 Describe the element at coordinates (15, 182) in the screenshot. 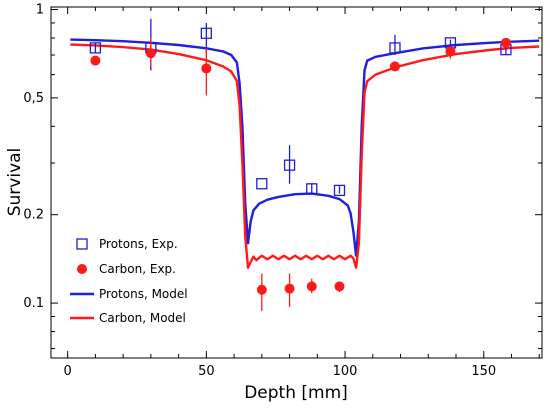

I see `y-axis-label: Survival` at that location.